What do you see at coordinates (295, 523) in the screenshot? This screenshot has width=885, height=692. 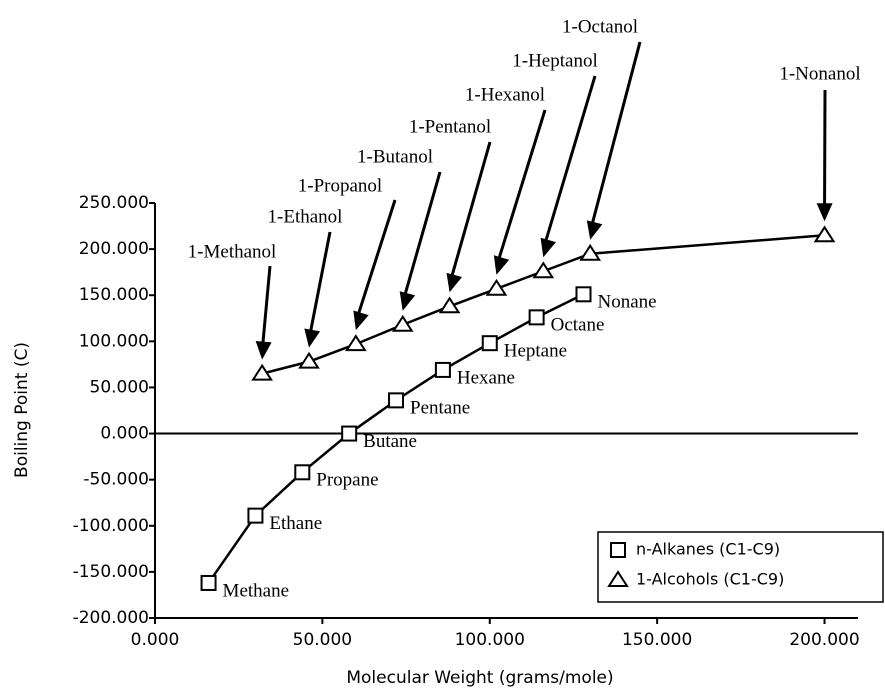 I see `point-label: Ethane` at bounding box center [295, 523].